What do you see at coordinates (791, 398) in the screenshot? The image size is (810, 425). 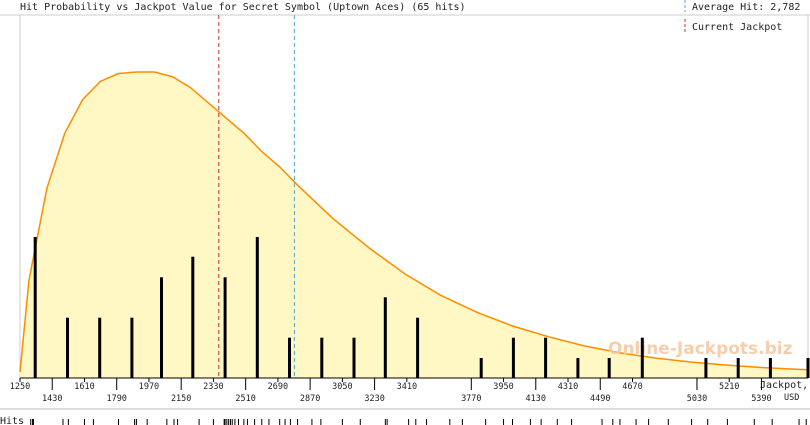 I see `x-axis-label-line2: USD` at bounding box center [791, 398].